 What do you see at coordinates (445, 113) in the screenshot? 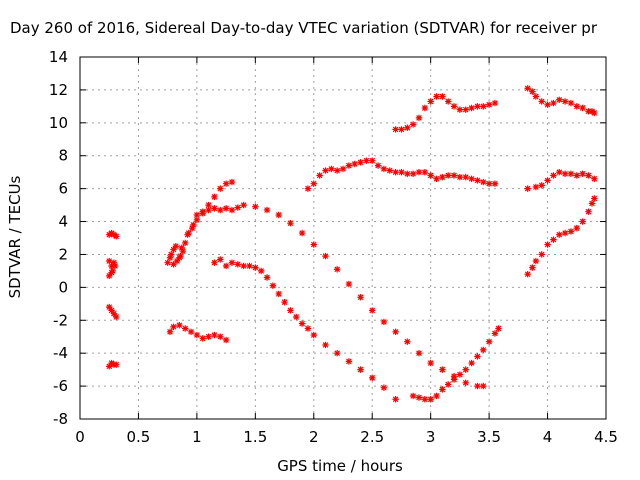
I see `series-arc-g` at bounding box center [445, 113].